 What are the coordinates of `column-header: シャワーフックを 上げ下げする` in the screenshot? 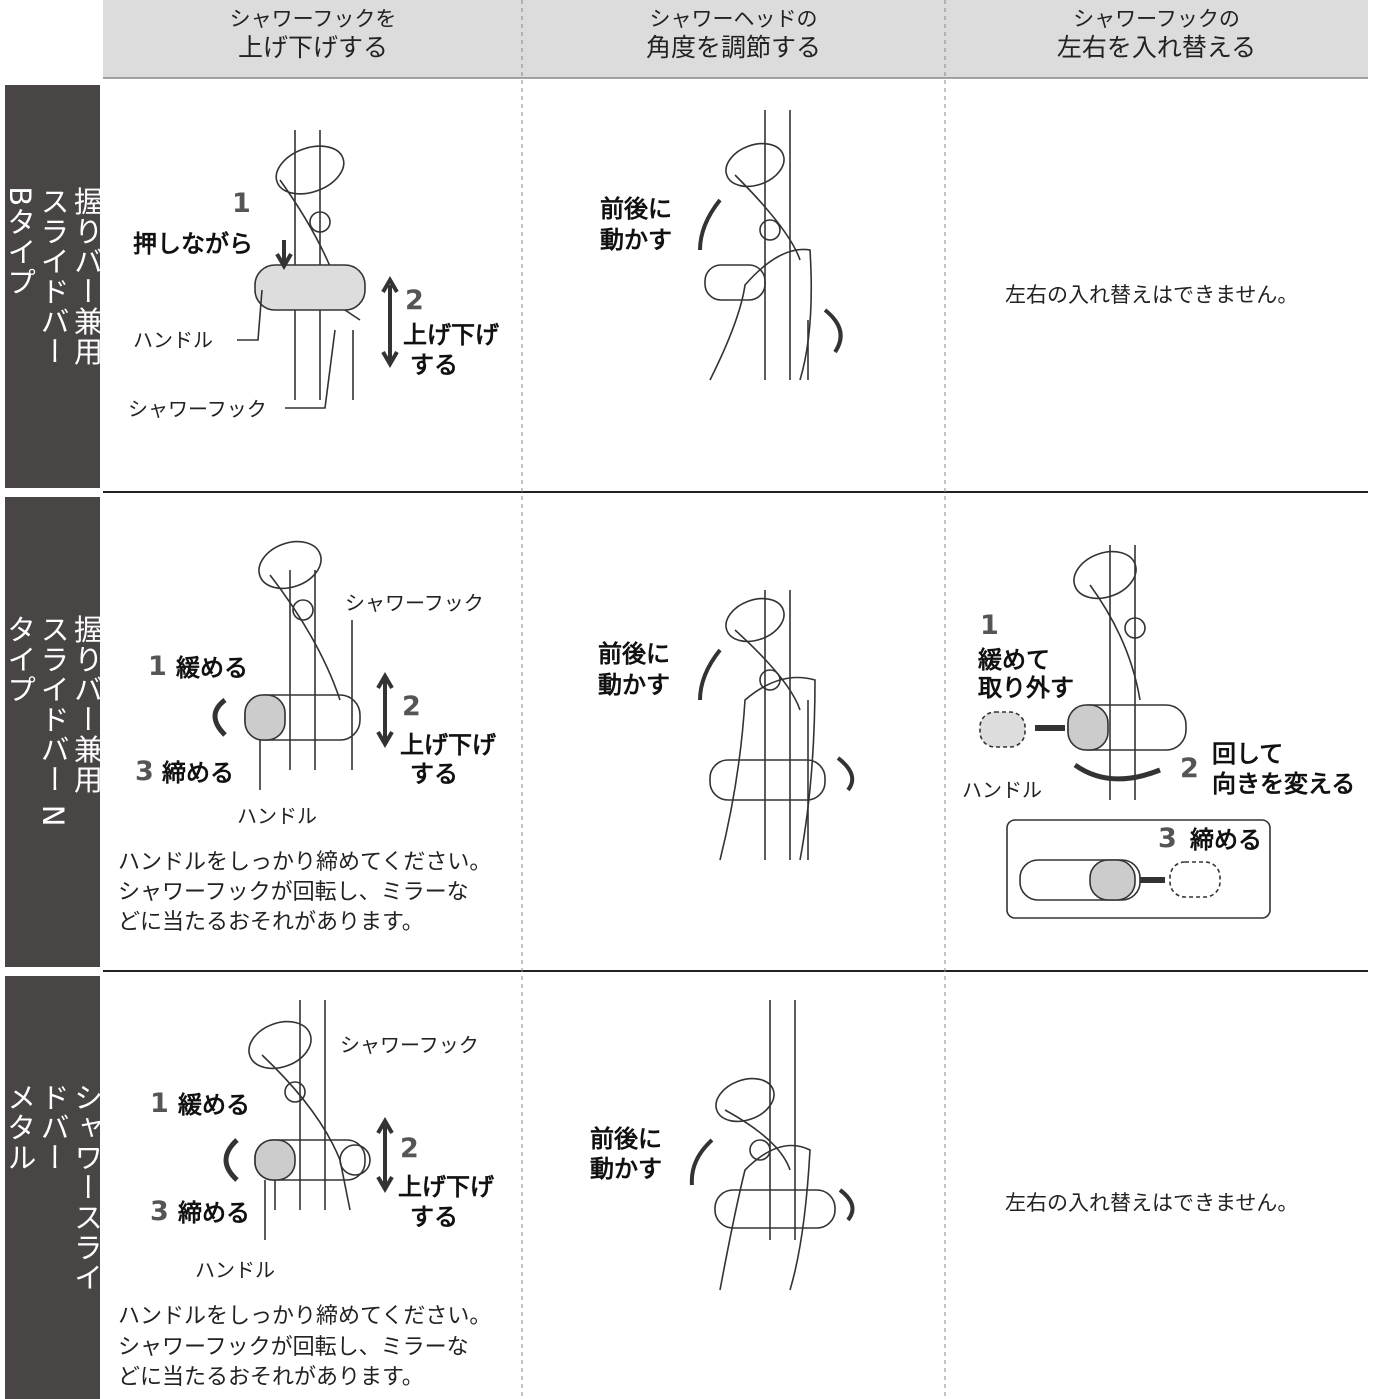 It's located at (313, 35).